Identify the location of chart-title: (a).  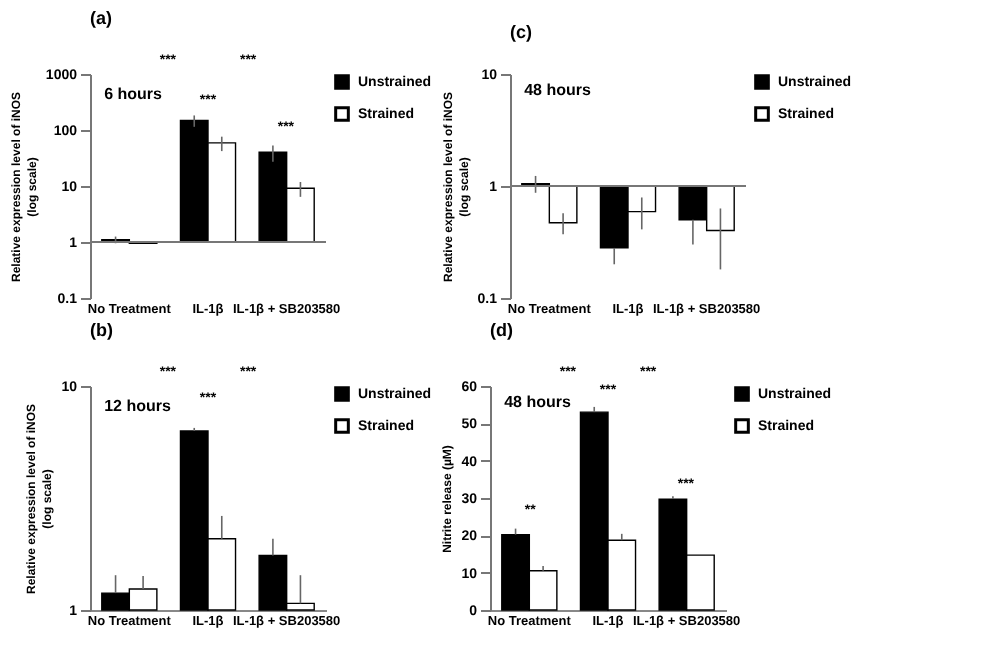
(101, 17).